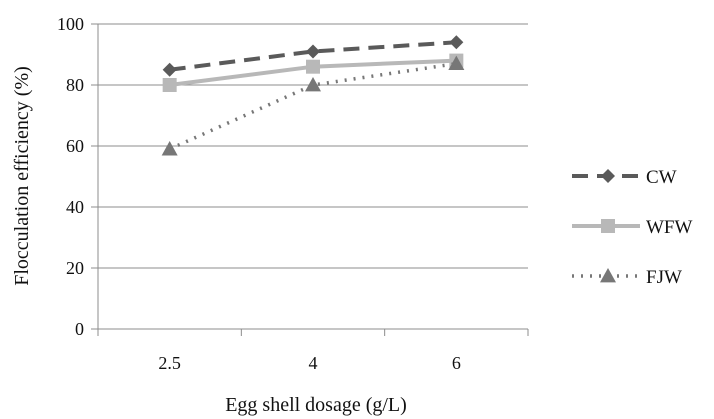  What do you see at coordinates (75, 146) in the screenshot?
I see `y-tick-label: 60` at bounding box center [75, 146].